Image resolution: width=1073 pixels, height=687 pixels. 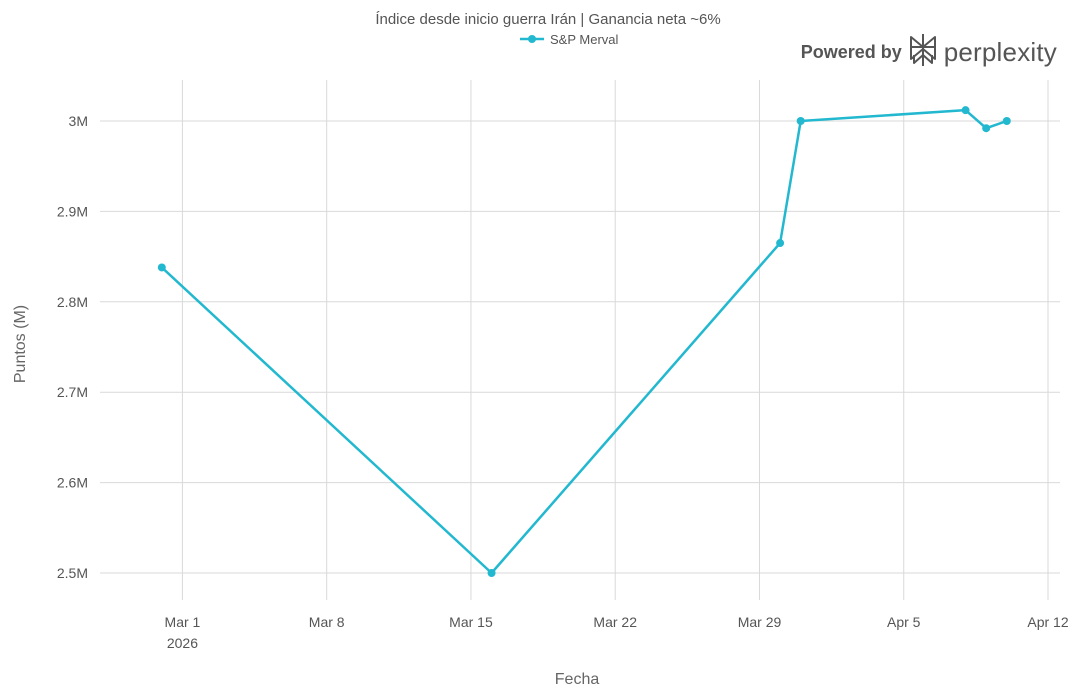 I want to click on x-tick-label: Apr 12, so click(x=1047, y=622).